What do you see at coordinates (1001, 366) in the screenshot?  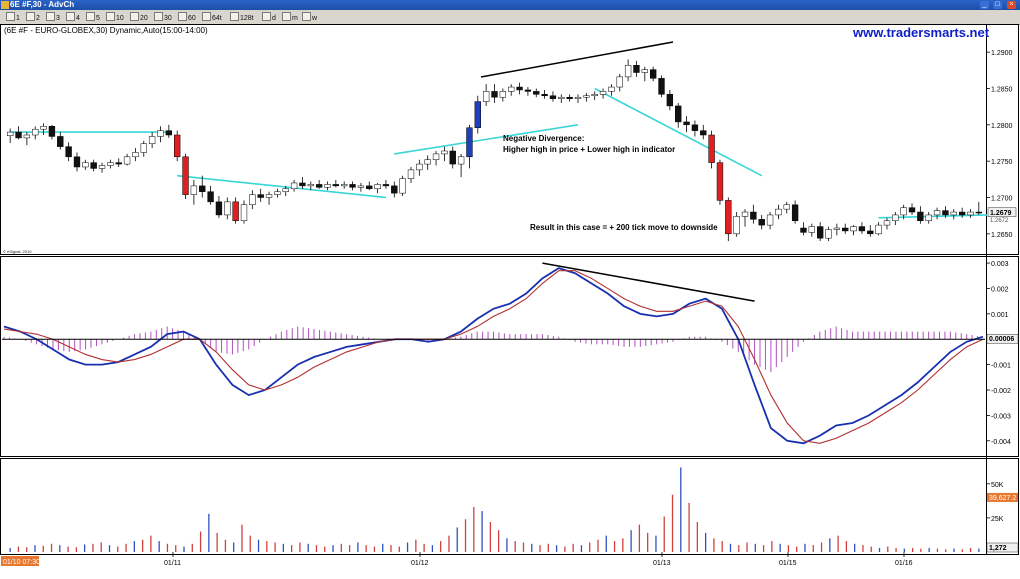 I see `indicator-tick-label: -0.001` at bounding box center [1001, 366].